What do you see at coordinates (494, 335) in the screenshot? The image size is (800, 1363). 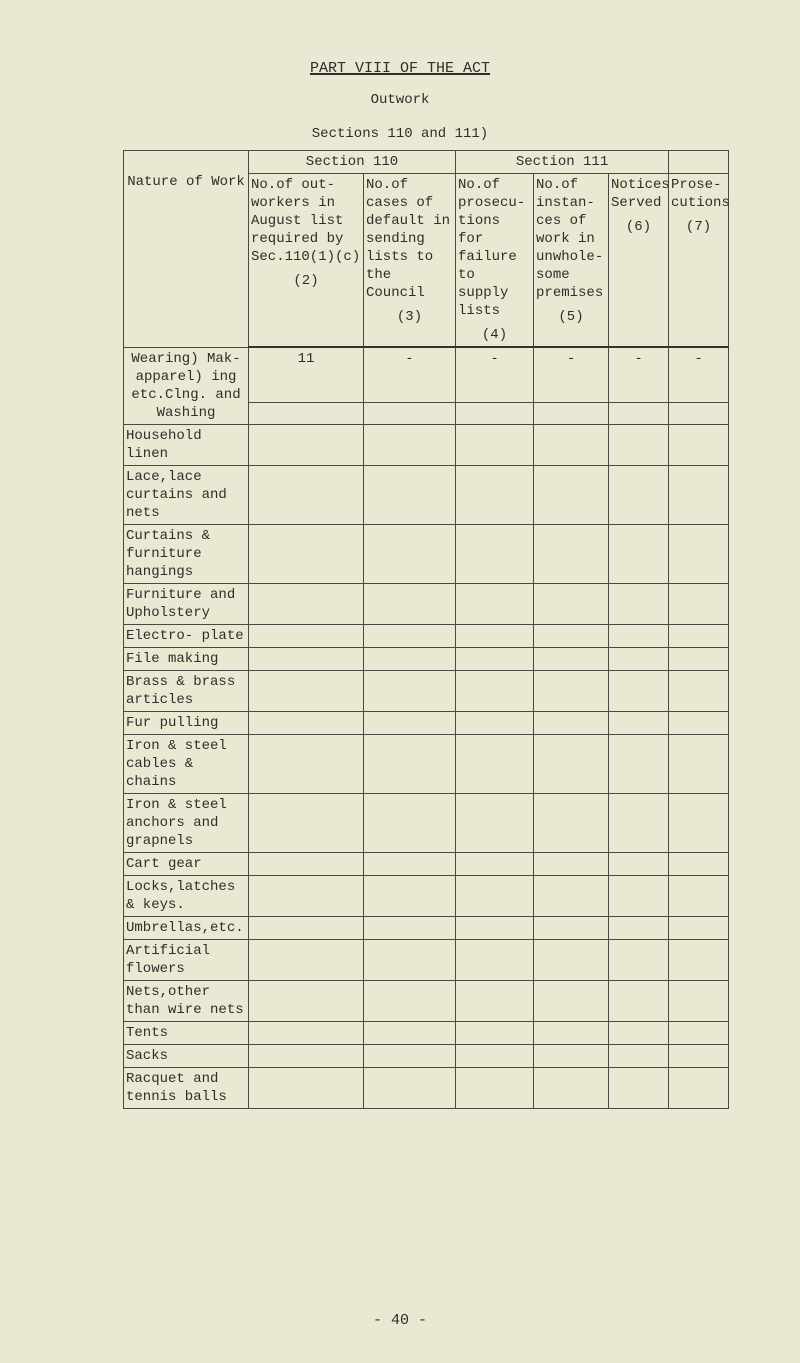 I see `column-number: (4)` at bounding box center [494, 335].